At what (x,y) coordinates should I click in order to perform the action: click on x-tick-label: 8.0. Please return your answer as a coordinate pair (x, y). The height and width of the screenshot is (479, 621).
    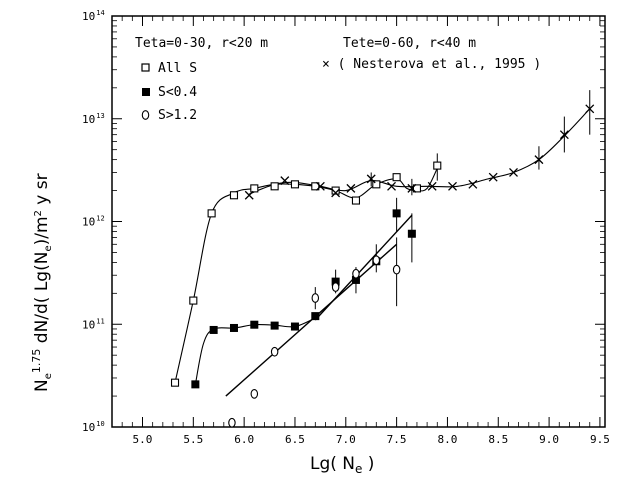
    Looking at the image, I should click on (448, 439).